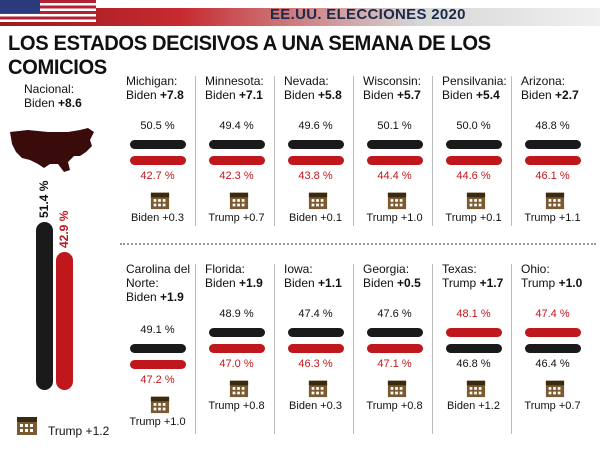 This screenshot has height=450, width=600. I want to click on state-bottom-value: 42.3 %, so click(236, 176).